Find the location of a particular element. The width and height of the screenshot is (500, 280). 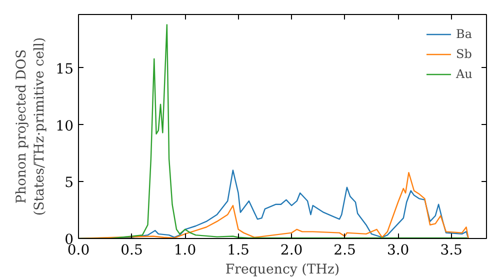

legend-label: Sb is located at coordinates (464, 54).